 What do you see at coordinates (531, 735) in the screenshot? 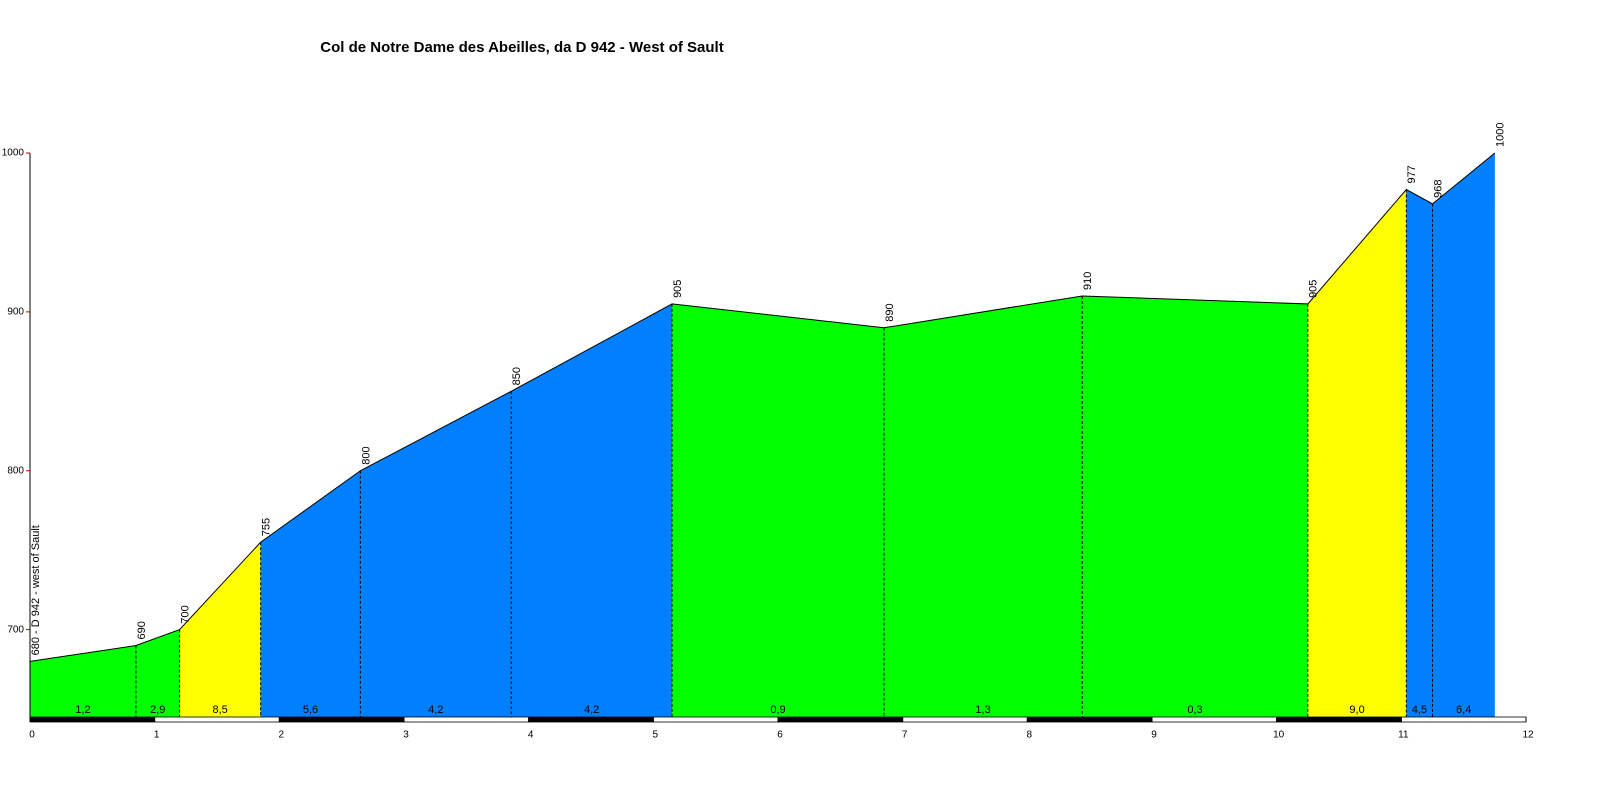
I see `x-tick-label: 4` at bounding box center [531, 735].